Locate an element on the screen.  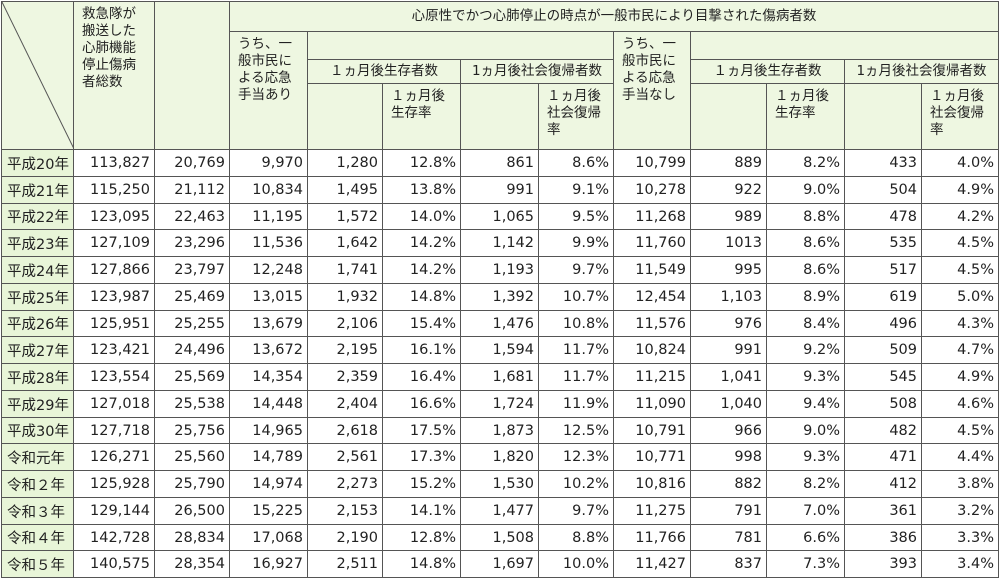
table-cell: 9.9% is located at coordinates (576, 243).